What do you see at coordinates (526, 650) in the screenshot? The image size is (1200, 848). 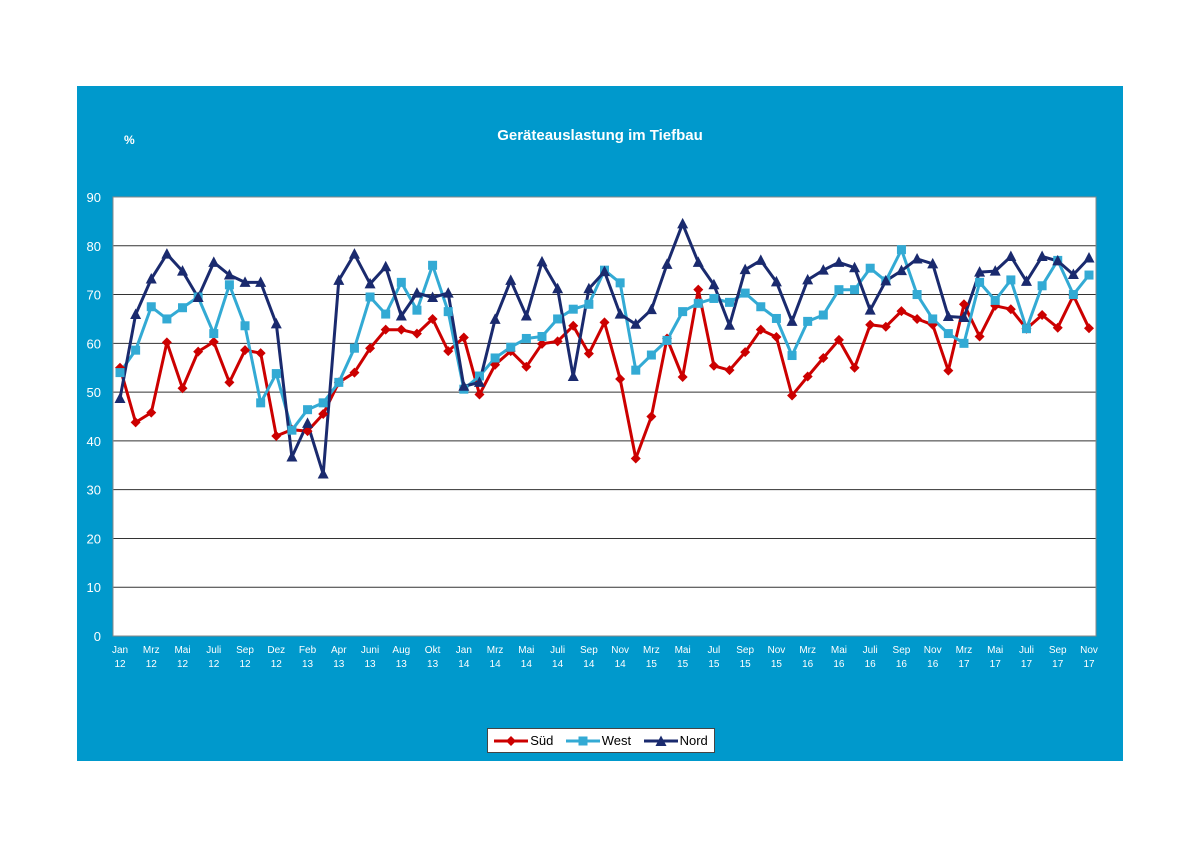 I see `x-tick-label-13-month: Mai` at bounding box center [526, 650].